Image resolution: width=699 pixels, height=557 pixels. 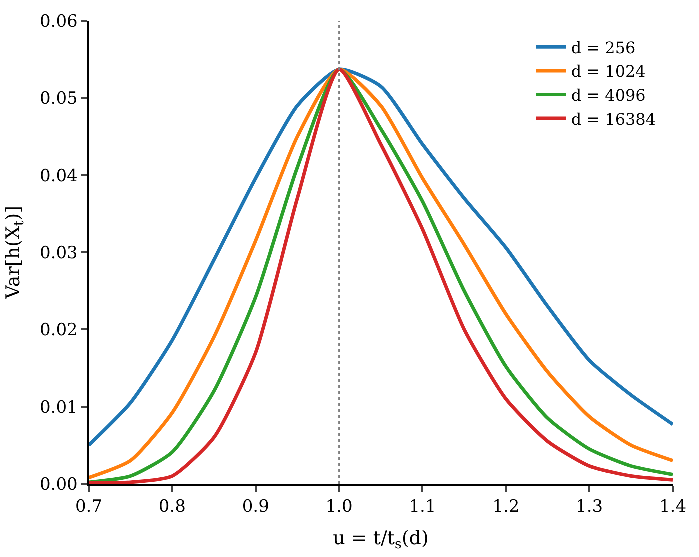 I want to click on x-tick-label: 1.4, so click(x=673, y=507).